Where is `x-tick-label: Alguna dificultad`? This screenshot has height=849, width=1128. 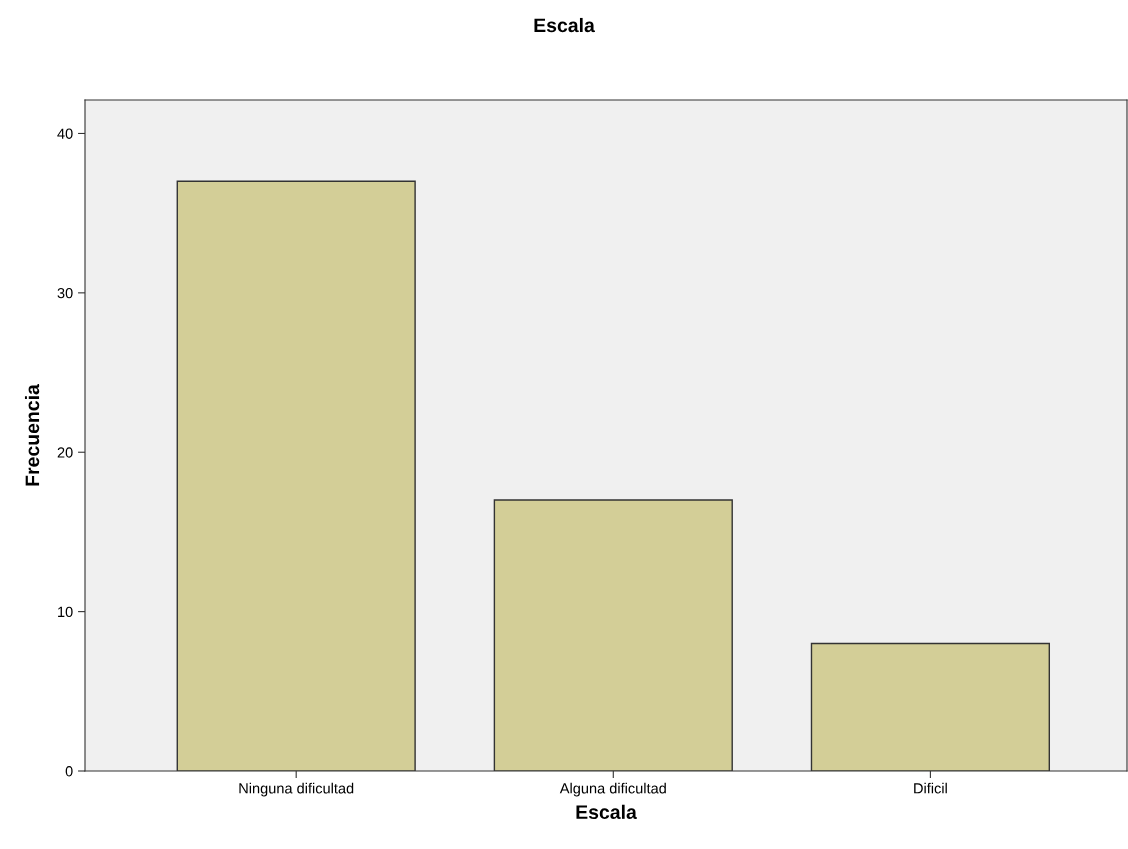
x-tick-label: Alguna dificultad is located at coordinates (612, 789).